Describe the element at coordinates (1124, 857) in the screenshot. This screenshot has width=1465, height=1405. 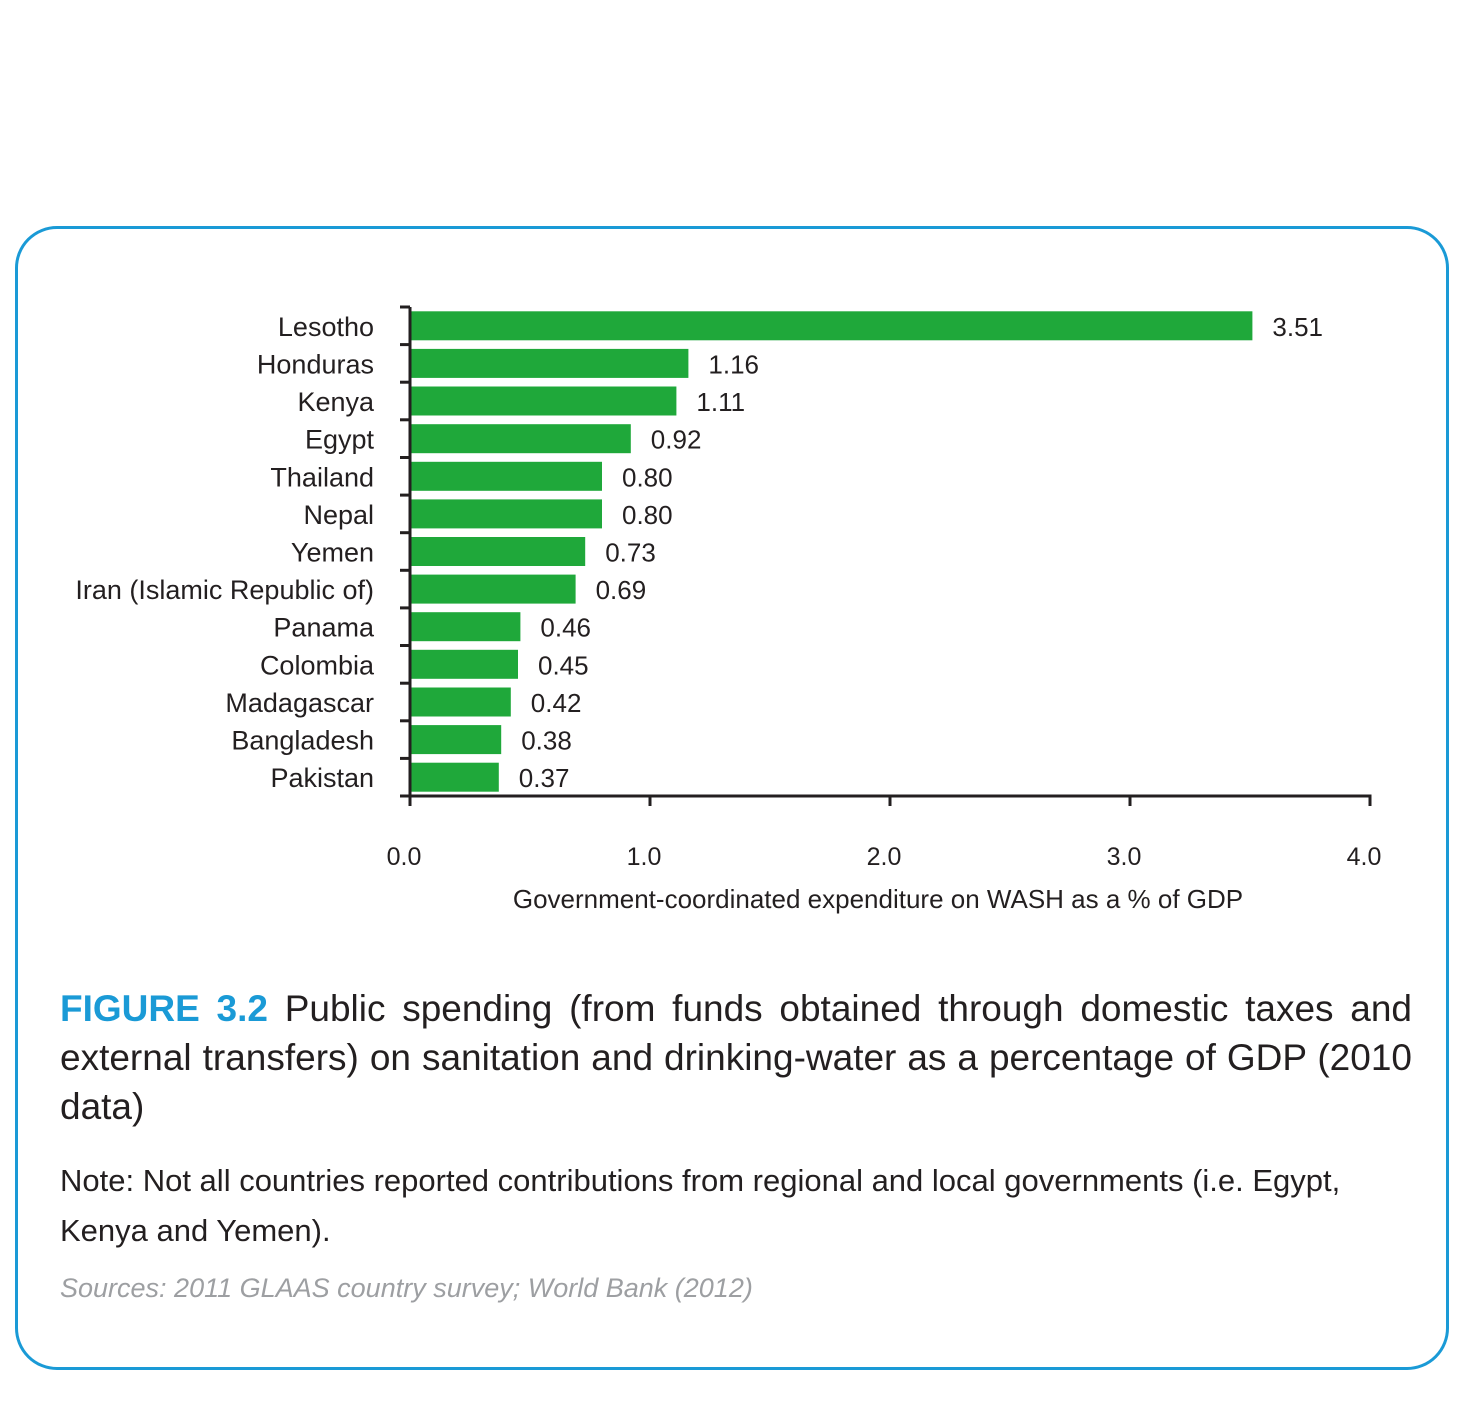
I see `x-tick-label: 3.0` at that location.